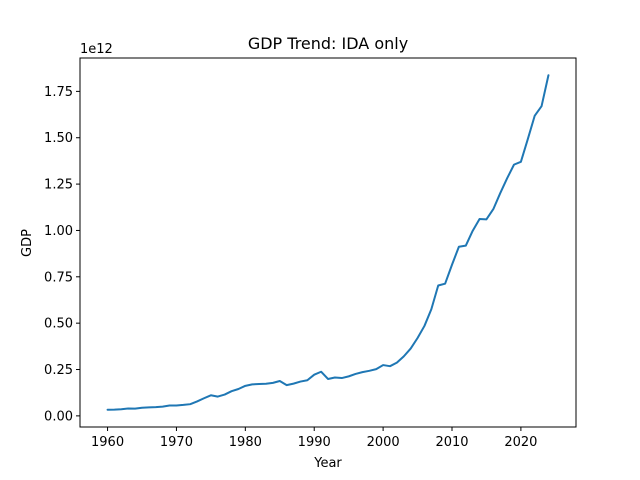 This screenshot has width=640, height=480. I want to click on x-tick-label: 2020, so click(520, 442).